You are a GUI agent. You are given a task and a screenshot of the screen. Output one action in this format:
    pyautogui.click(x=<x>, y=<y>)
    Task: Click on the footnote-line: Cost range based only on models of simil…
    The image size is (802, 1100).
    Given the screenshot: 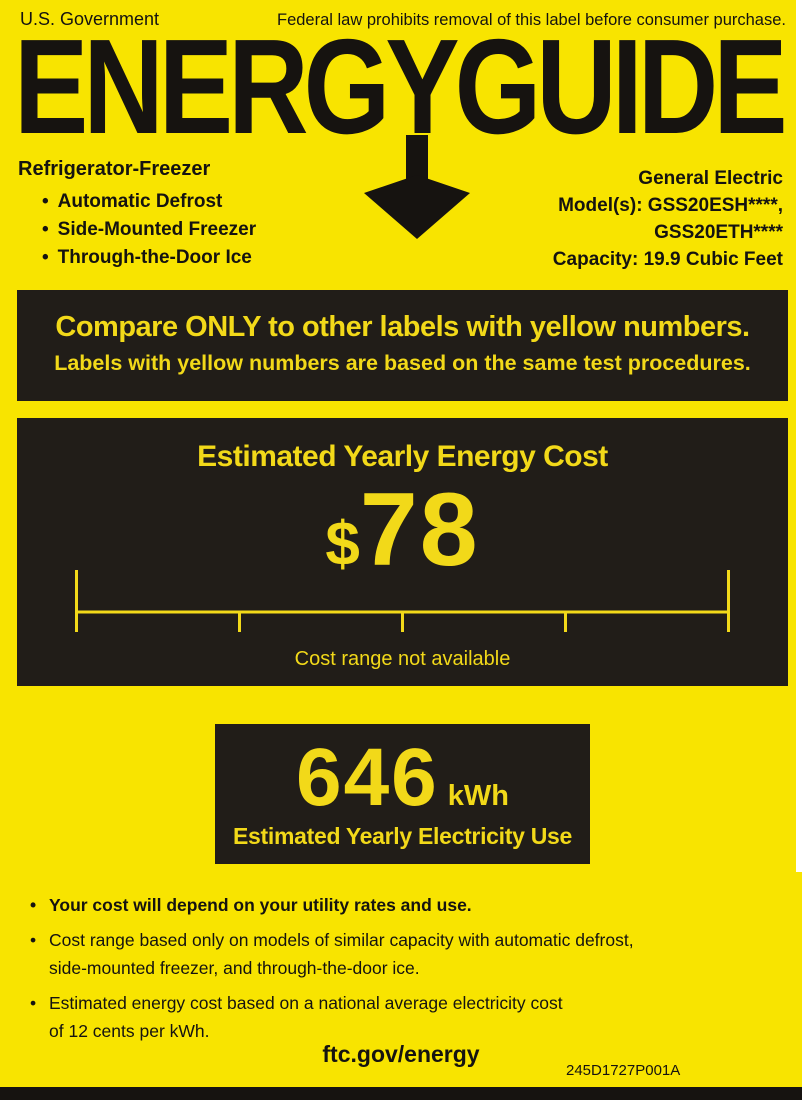 What is the action you would take?
    pyautogui.click(x=341, y=940)
    